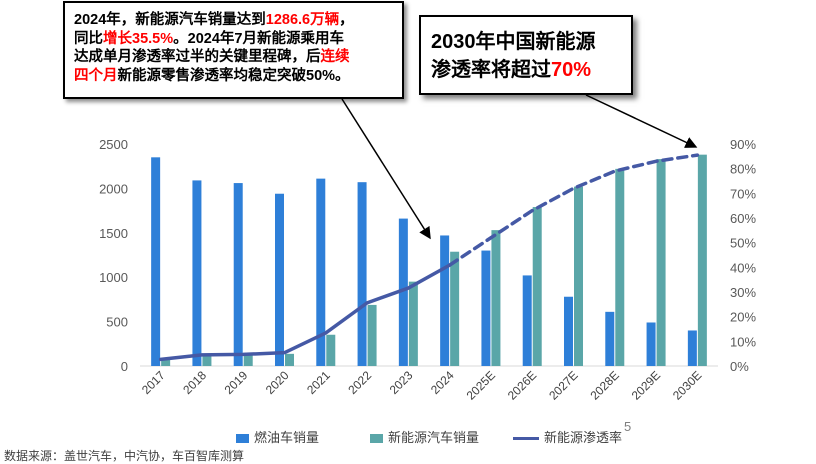 Image resolution: width=816 pixels, height=464 pixels. I want to click on x-axis-tick-label: 2024, so click(442, 382).